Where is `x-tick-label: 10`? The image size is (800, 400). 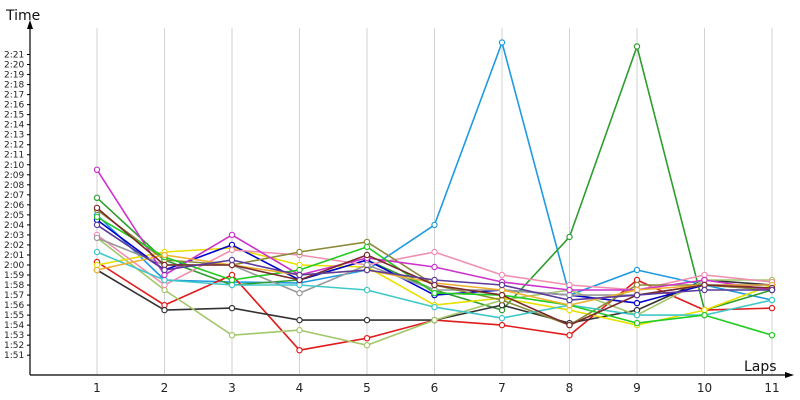 x-tick-label: 10 is located at coordinates (704, 388).